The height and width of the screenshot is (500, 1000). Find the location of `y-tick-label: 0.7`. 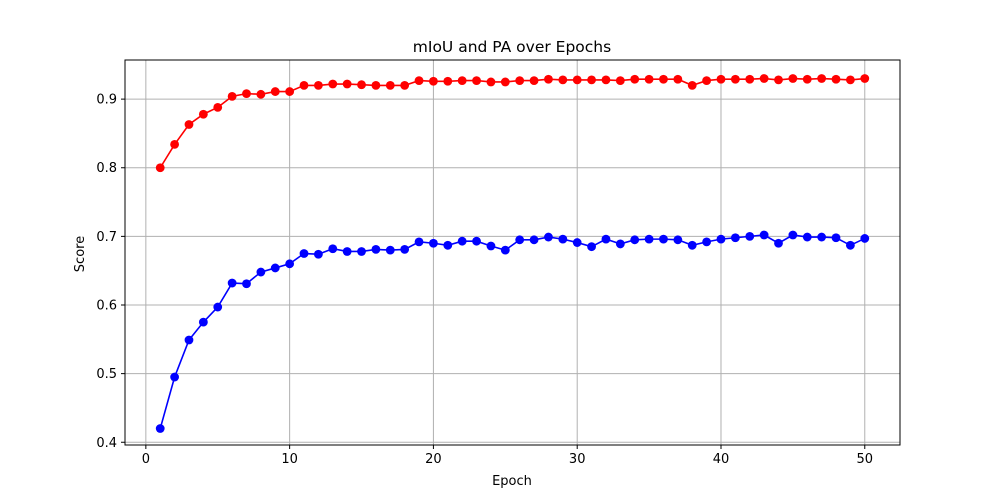

y-tick-label: 0.7 is located at coordinates (106, 237).